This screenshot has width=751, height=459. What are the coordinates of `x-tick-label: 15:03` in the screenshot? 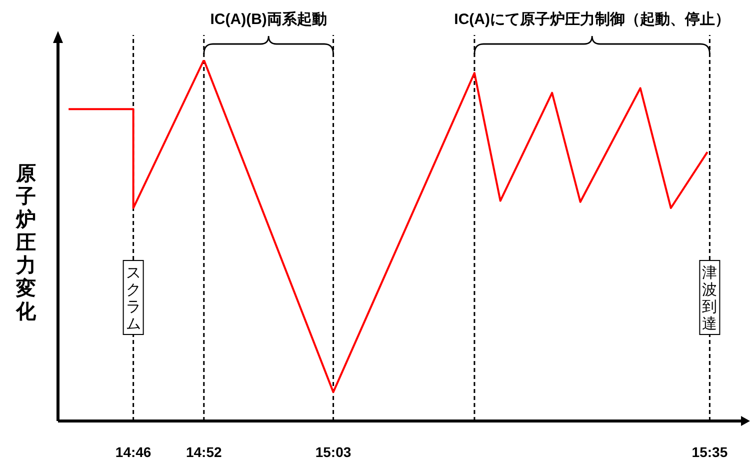 It's located at (333, 451).